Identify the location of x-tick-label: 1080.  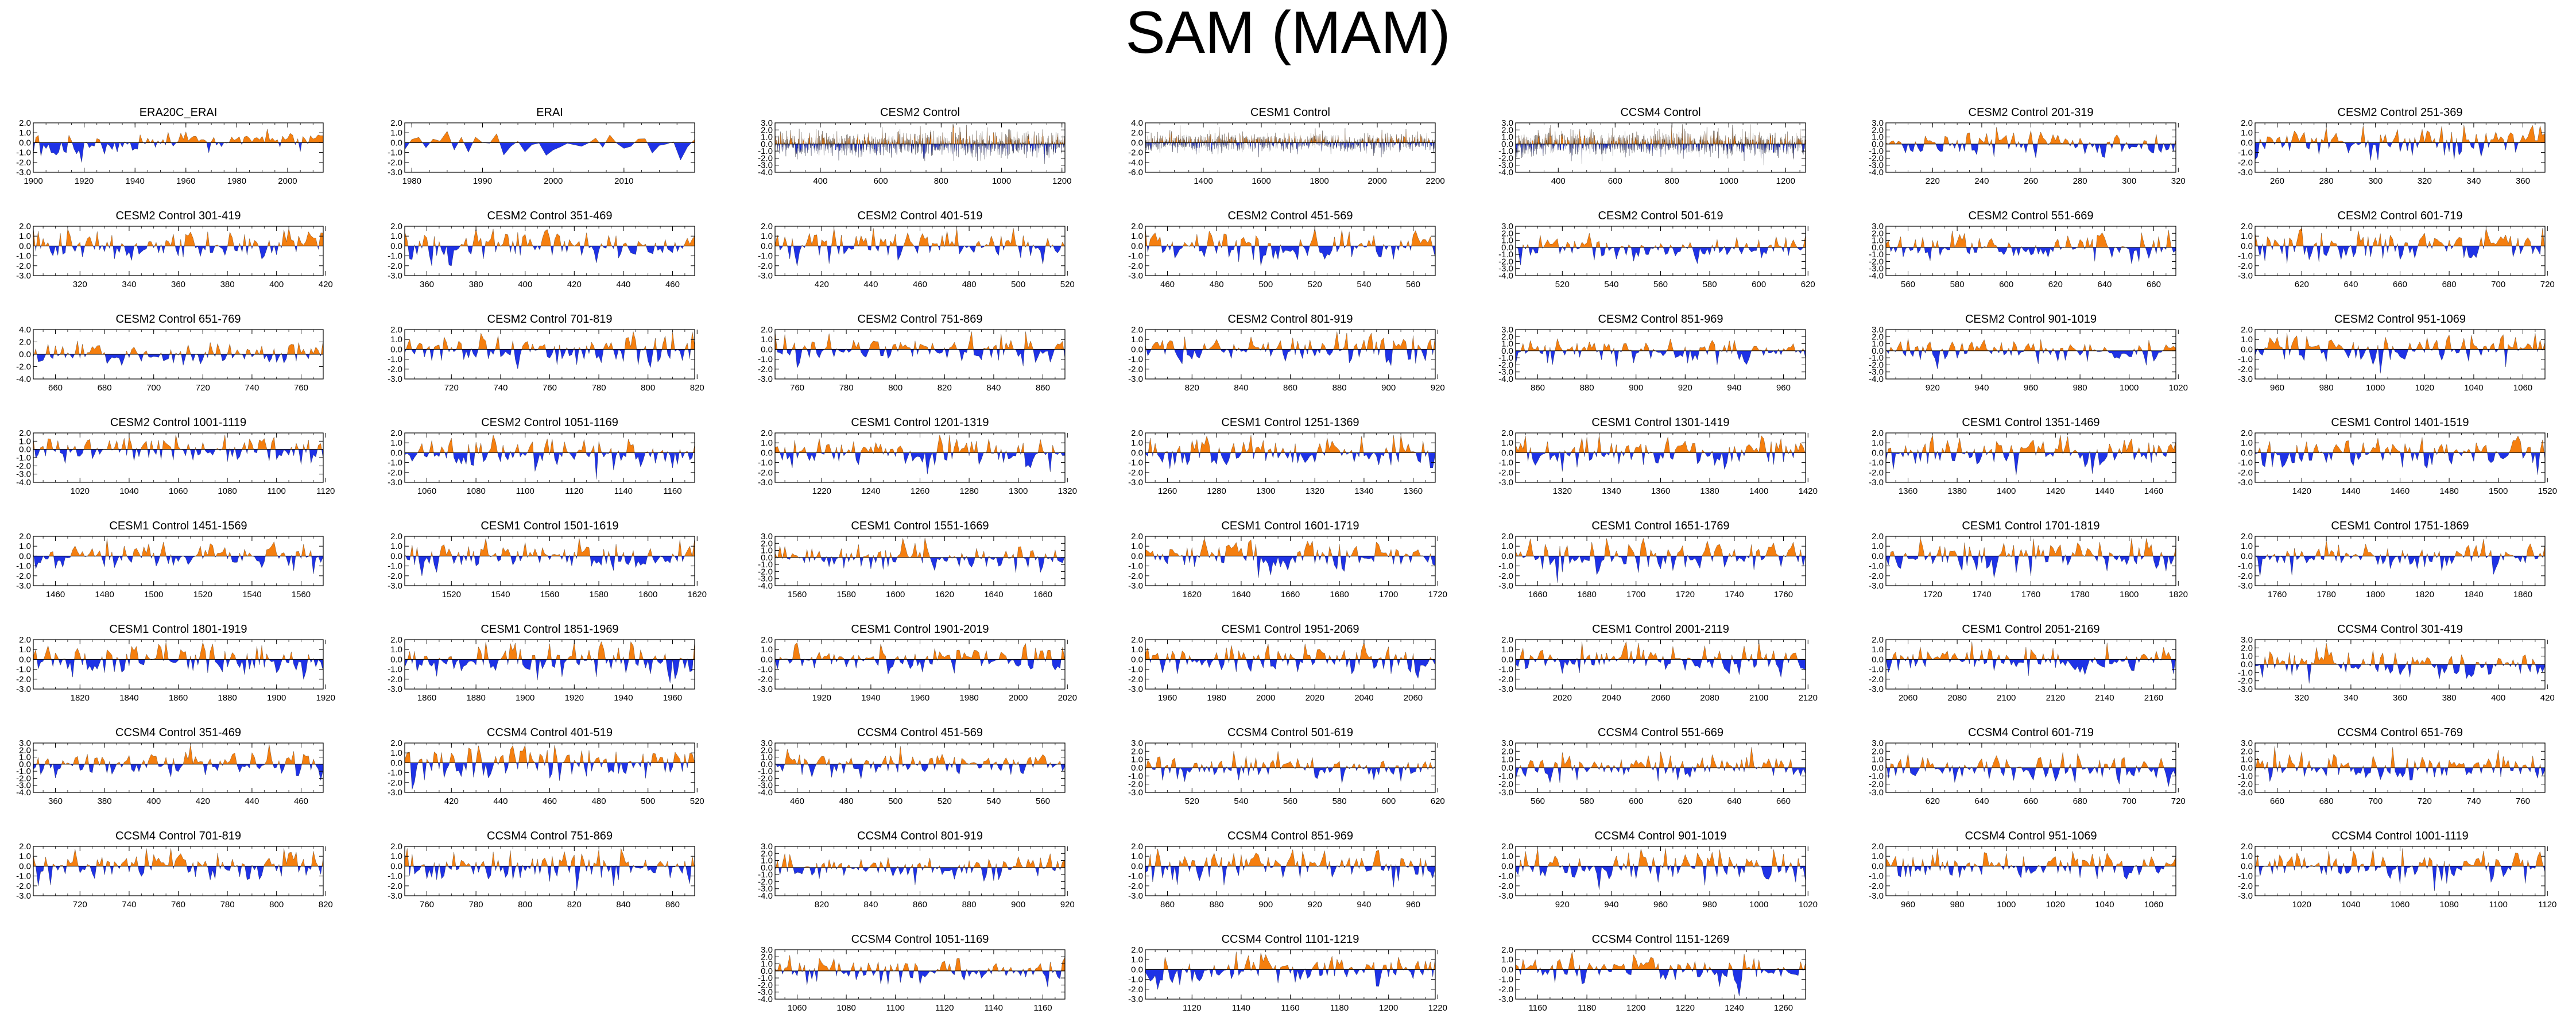
(228, 491).